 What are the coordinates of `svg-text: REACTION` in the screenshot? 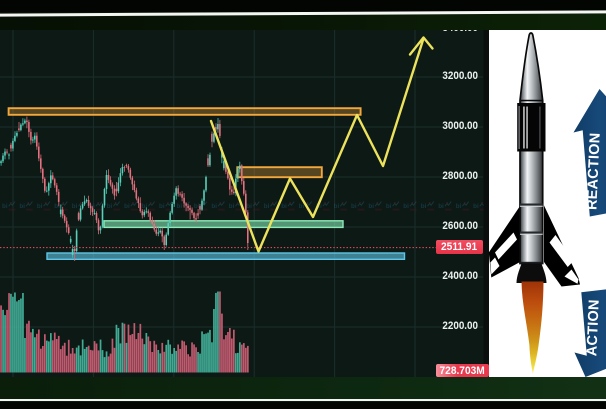 It's located at (593, 171).